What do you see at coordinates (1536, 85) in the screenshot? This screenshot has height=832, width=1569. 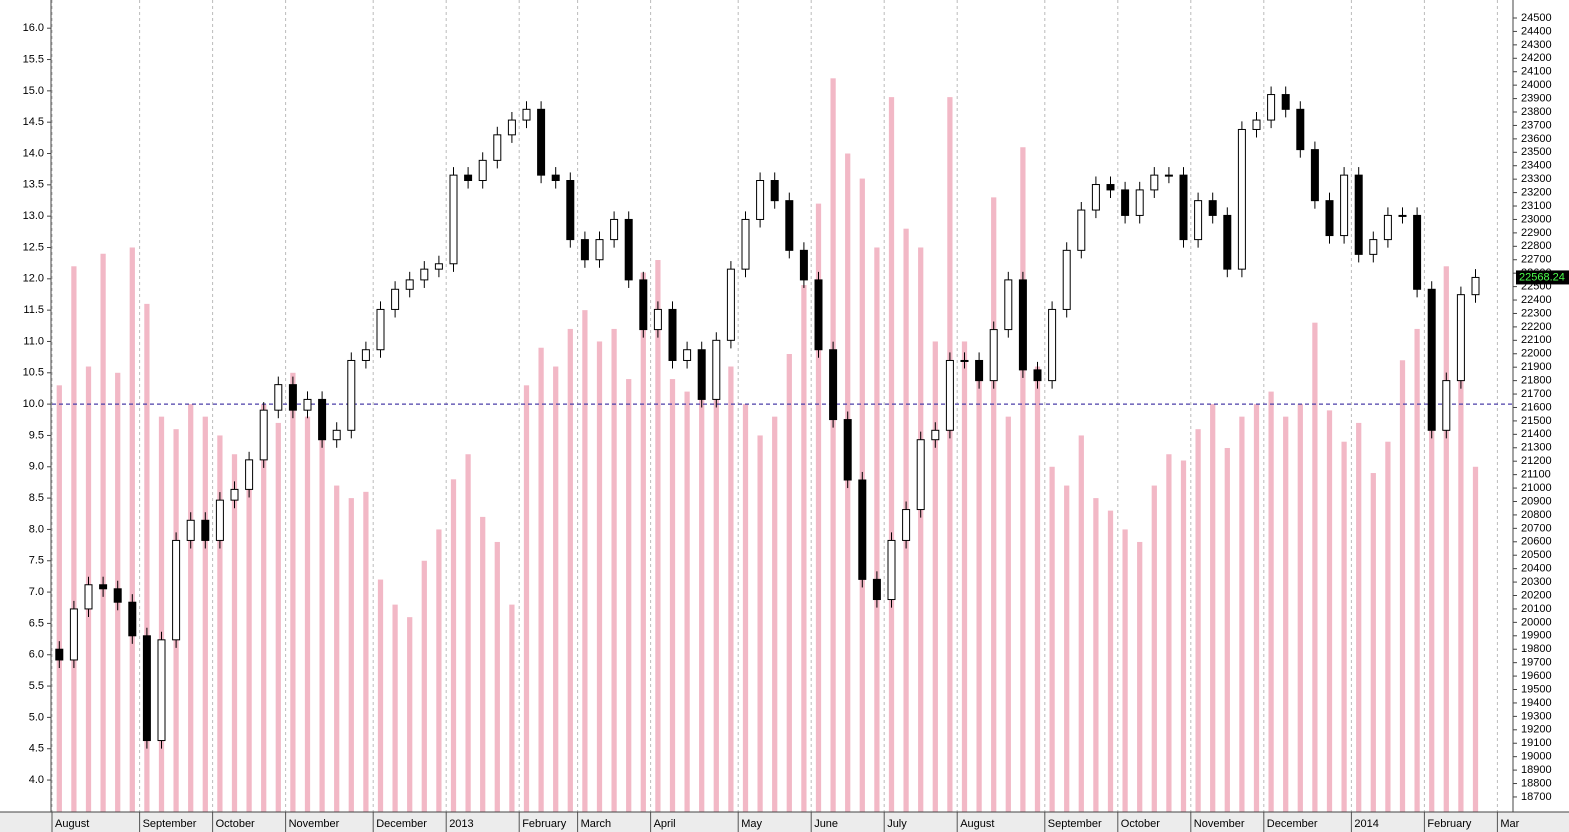 I see `y2-tick-label: 24000` at bounding box center [1536, 85].